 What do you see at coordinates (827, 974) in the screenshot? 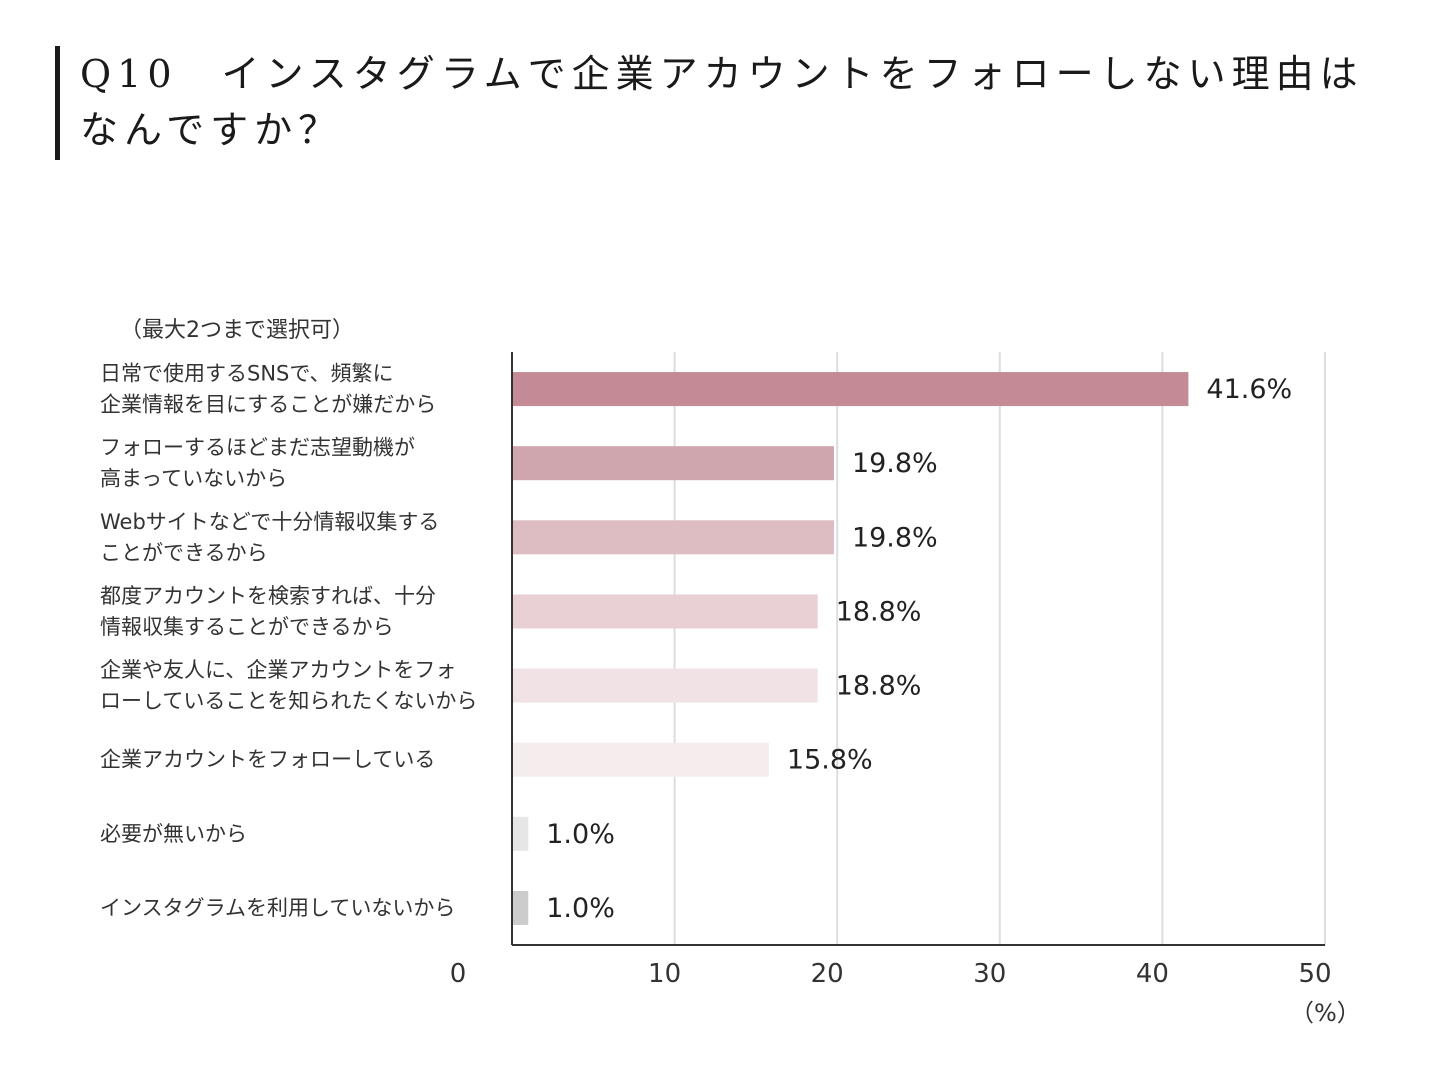
I see `x-tick-20: 20` at bounding box center [827, 974].